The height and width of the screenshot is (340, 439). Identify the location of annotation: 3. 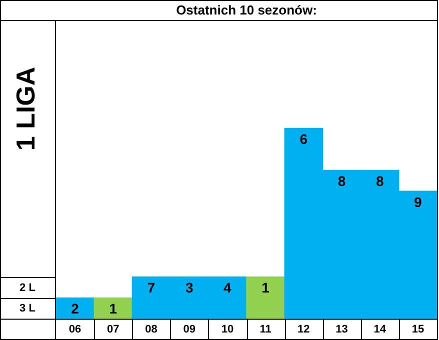
(189, 288).